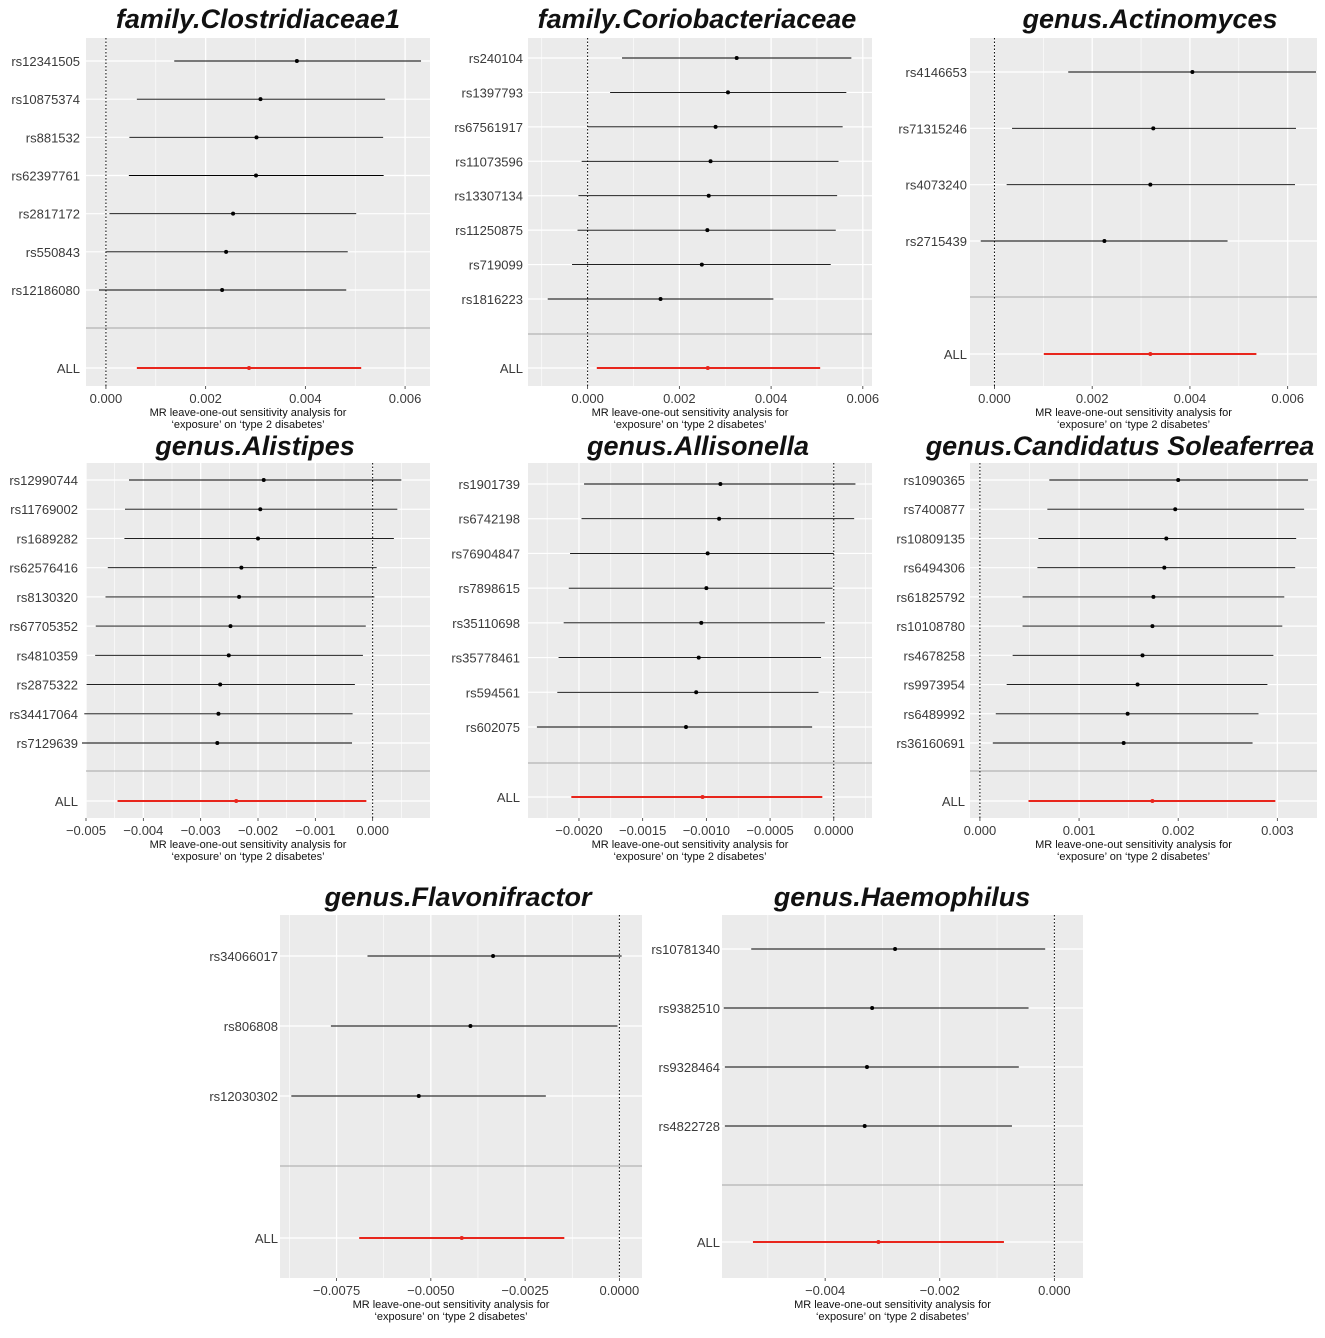 The height and width of the screenshot is (1338, 1325). What do you see at coordinates (45, 176) in the screenshot?
I see `snp-label: rs62397761` at bounding box center [45, 176].